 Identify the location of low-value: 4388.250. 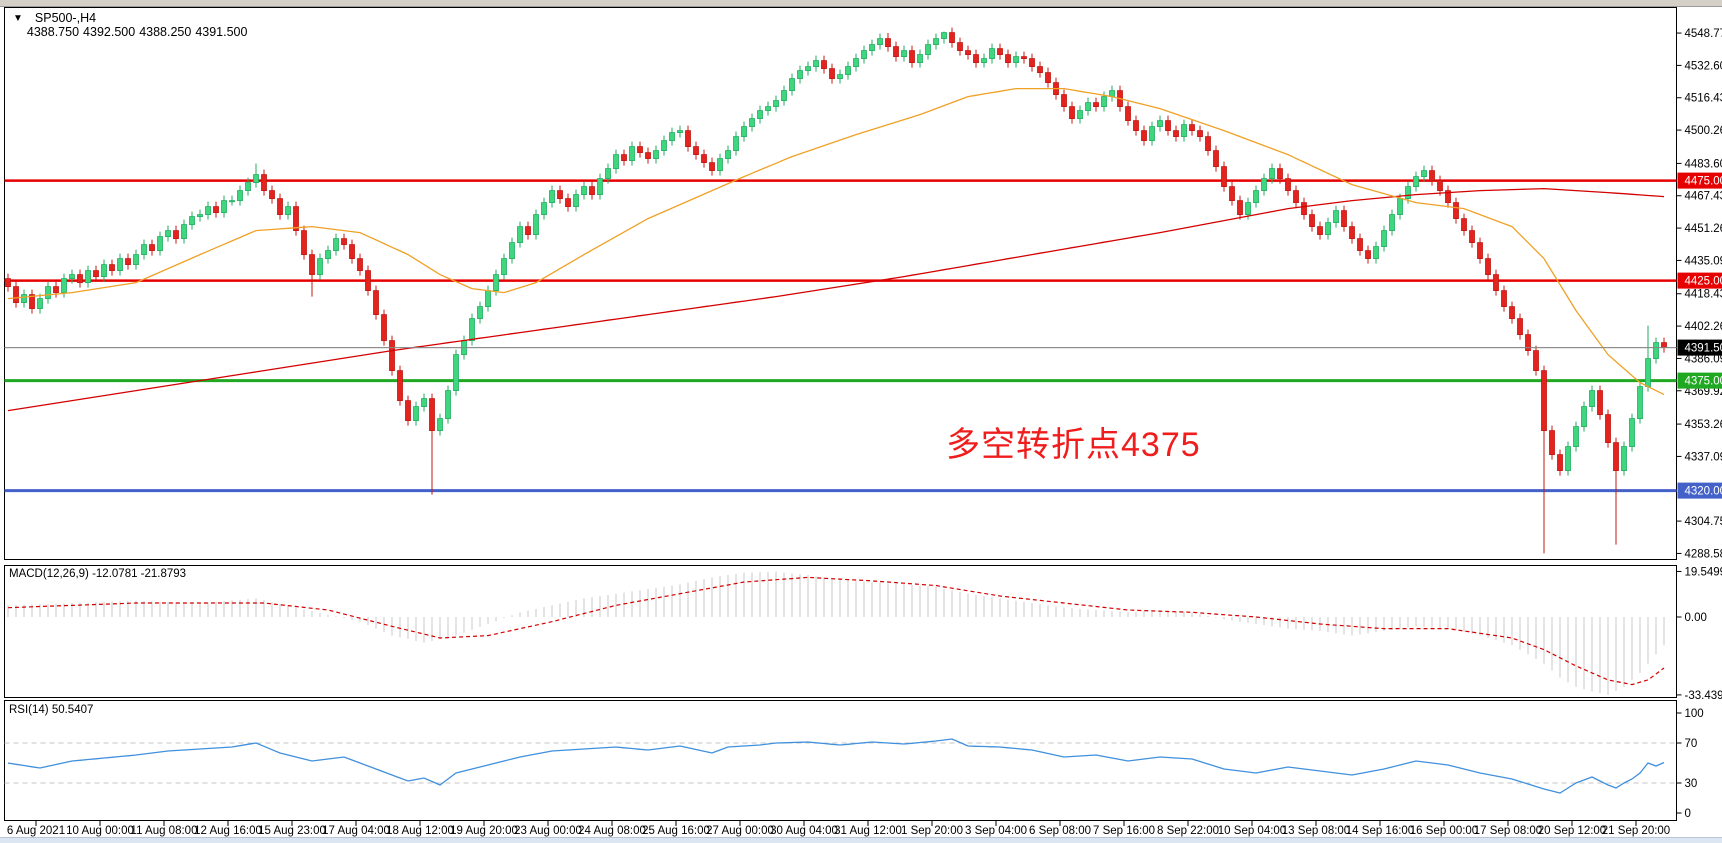
(165, 32).